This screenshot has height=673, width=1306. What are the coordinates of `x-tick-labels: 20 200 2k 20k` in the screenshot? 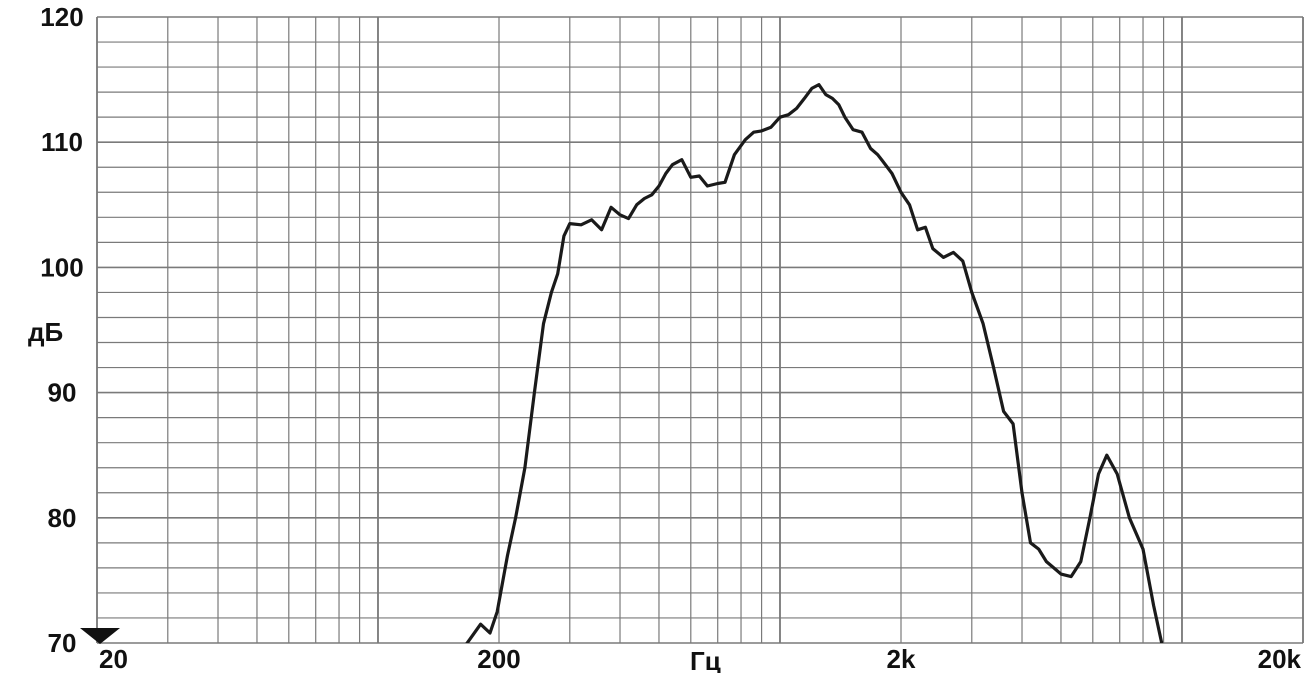 It's located at (700, 658).